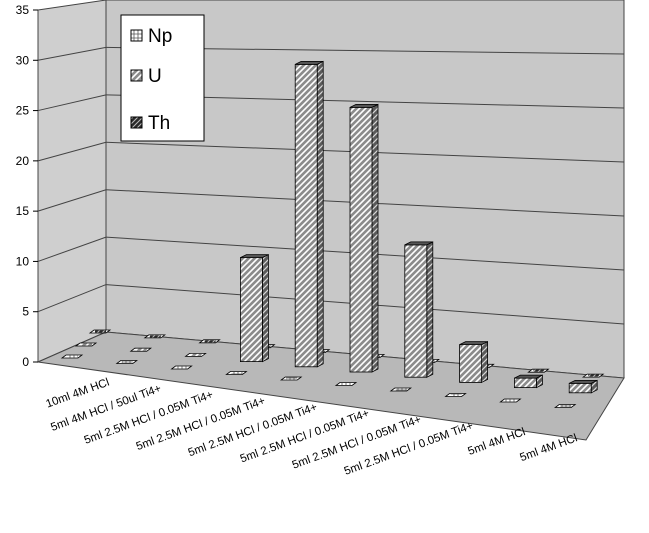  Describe the element at coordinates (23, 211) in the screenshot. I see `y-tick-label: 15` at that location.